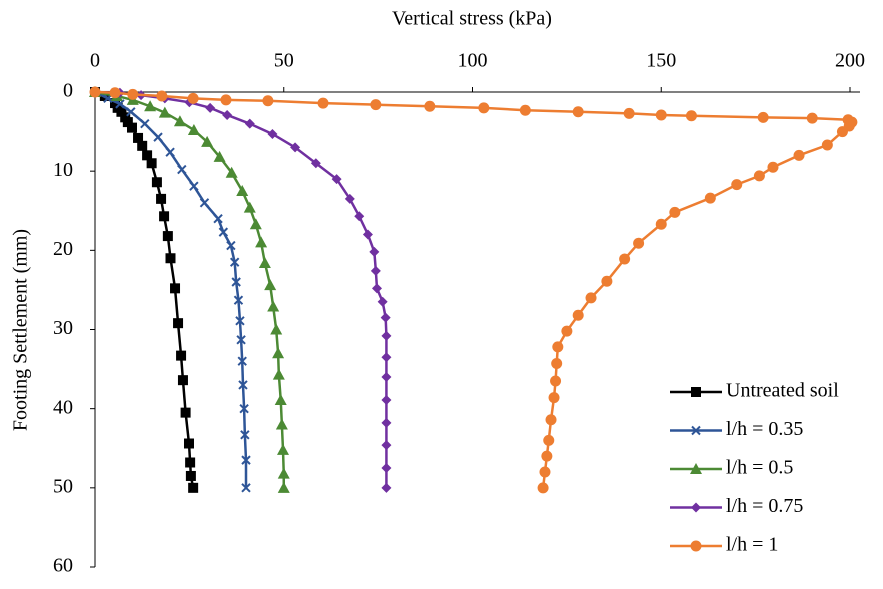  Describe the element at coordinates (63, 328) in the screenshot. I see `y-tick-label: 30` at that location.